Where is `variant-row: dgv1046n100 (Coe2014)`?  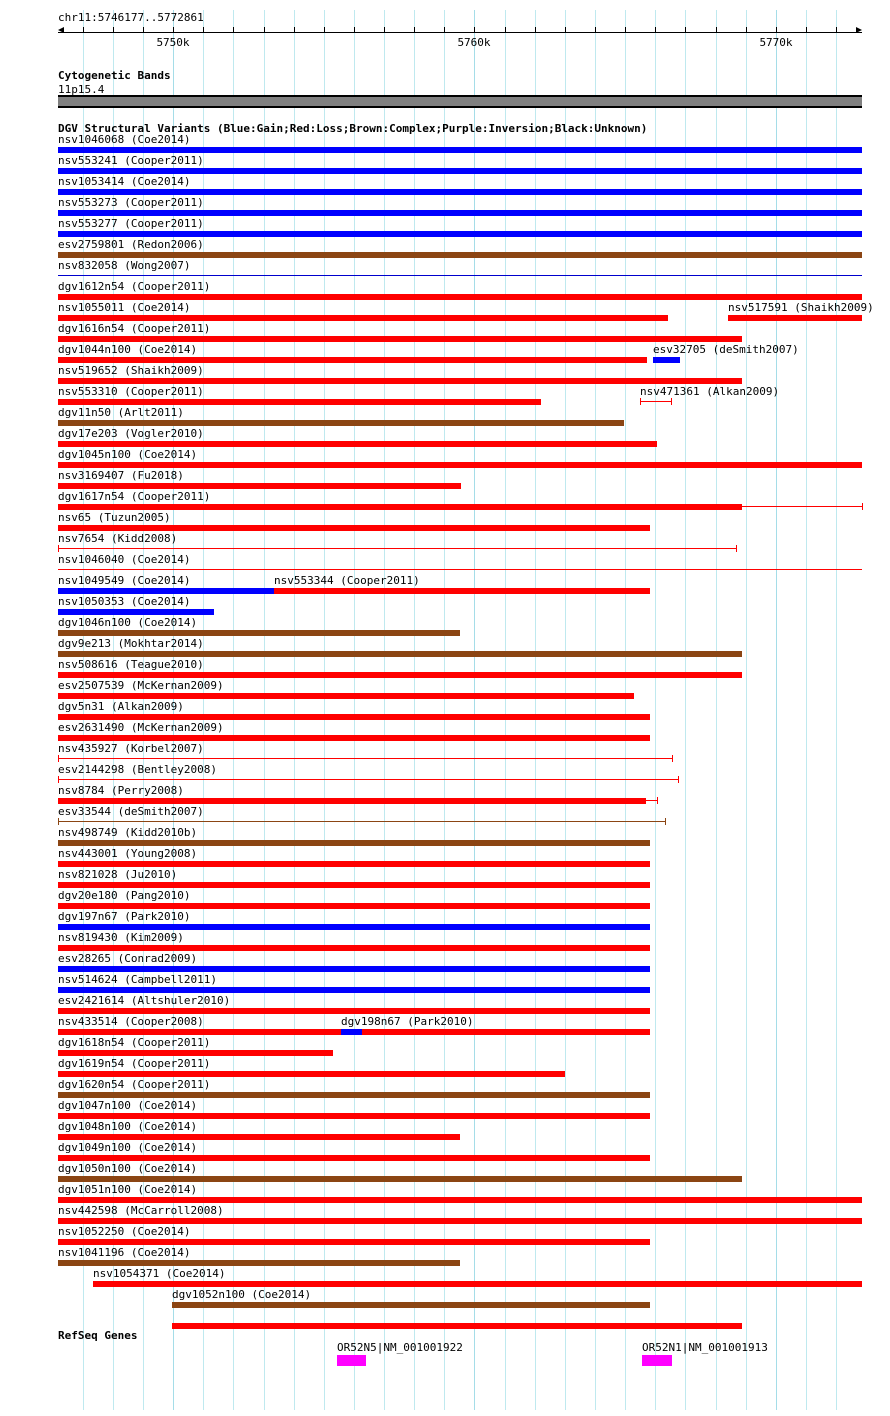
variant-row: dgv1046n100 (Coe2014) is located at coordinates (445, 627).